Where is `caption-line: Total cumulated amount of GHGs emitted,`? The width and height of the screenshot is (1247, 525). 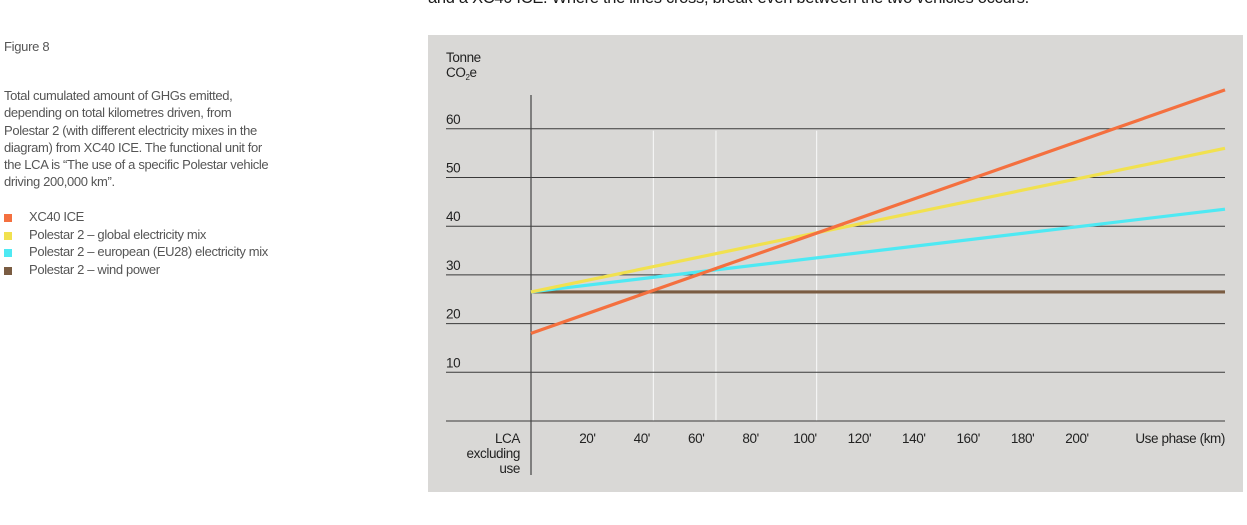 caption-line: Total cumulated amount of GHGs emitted, is located at coordinates (118, 95).